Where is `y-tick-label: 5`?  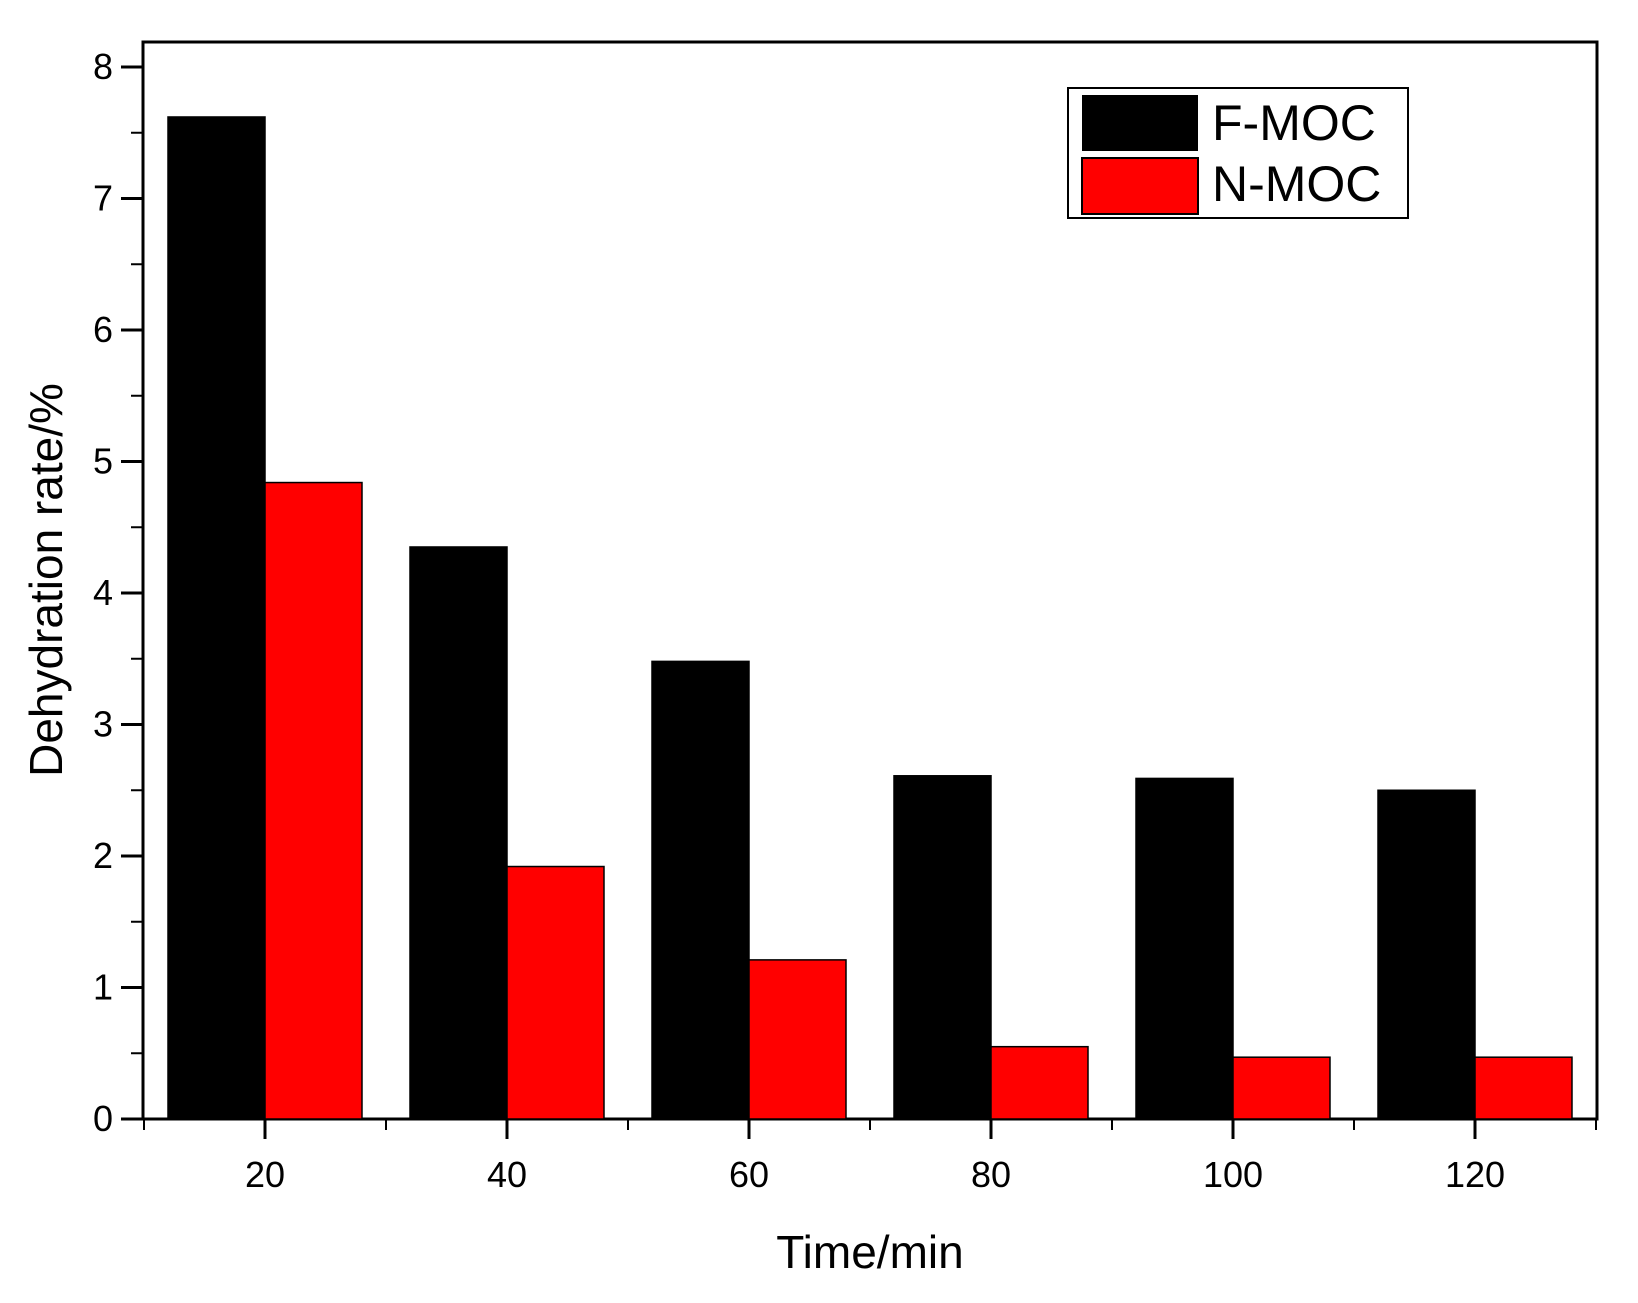 y-tick-label: 5 is located at coordinates (103, 461).